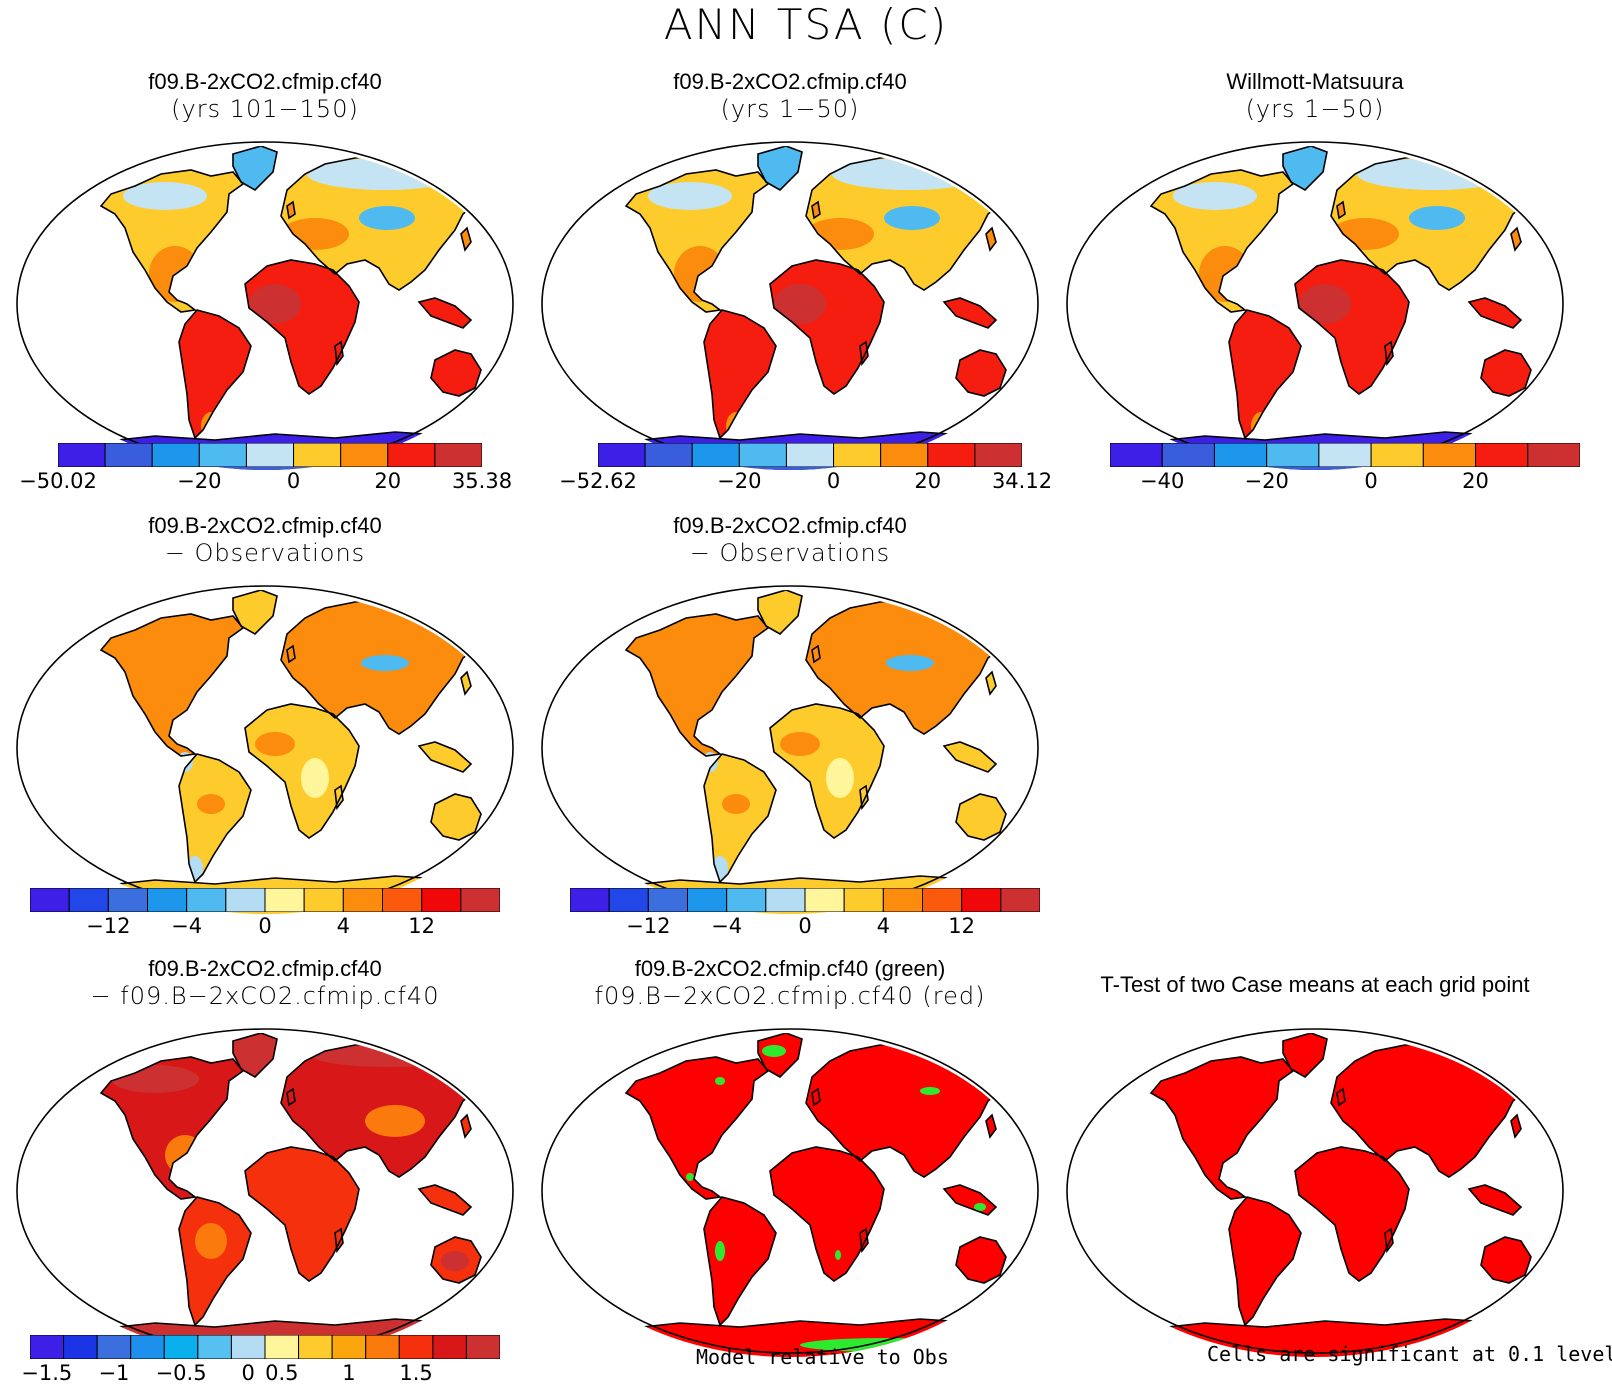 The image size is (1612, 1385). What do you see at coordinates (739, 481) in the screenshot?
I see `colorbar-tick-label: −20` at bounding box center [739, 481].